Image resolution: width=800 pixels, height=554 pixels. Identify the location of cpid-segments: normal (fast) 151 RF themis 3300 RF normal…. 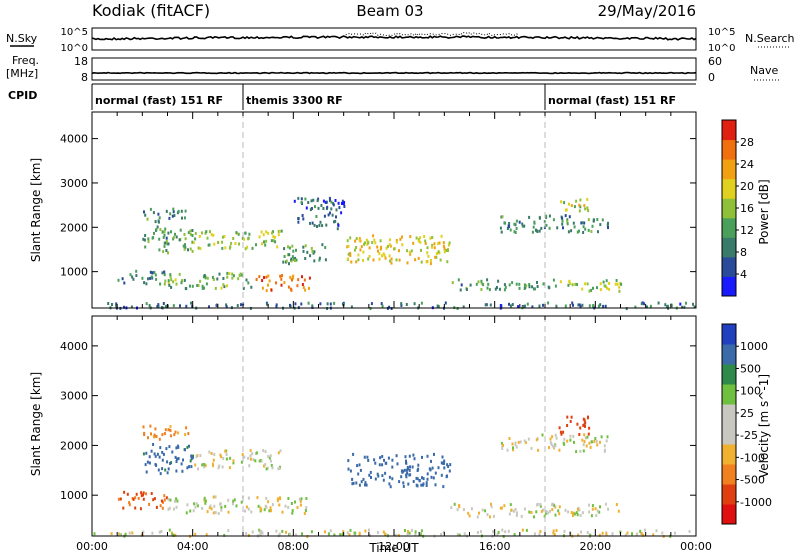
(383, 97).